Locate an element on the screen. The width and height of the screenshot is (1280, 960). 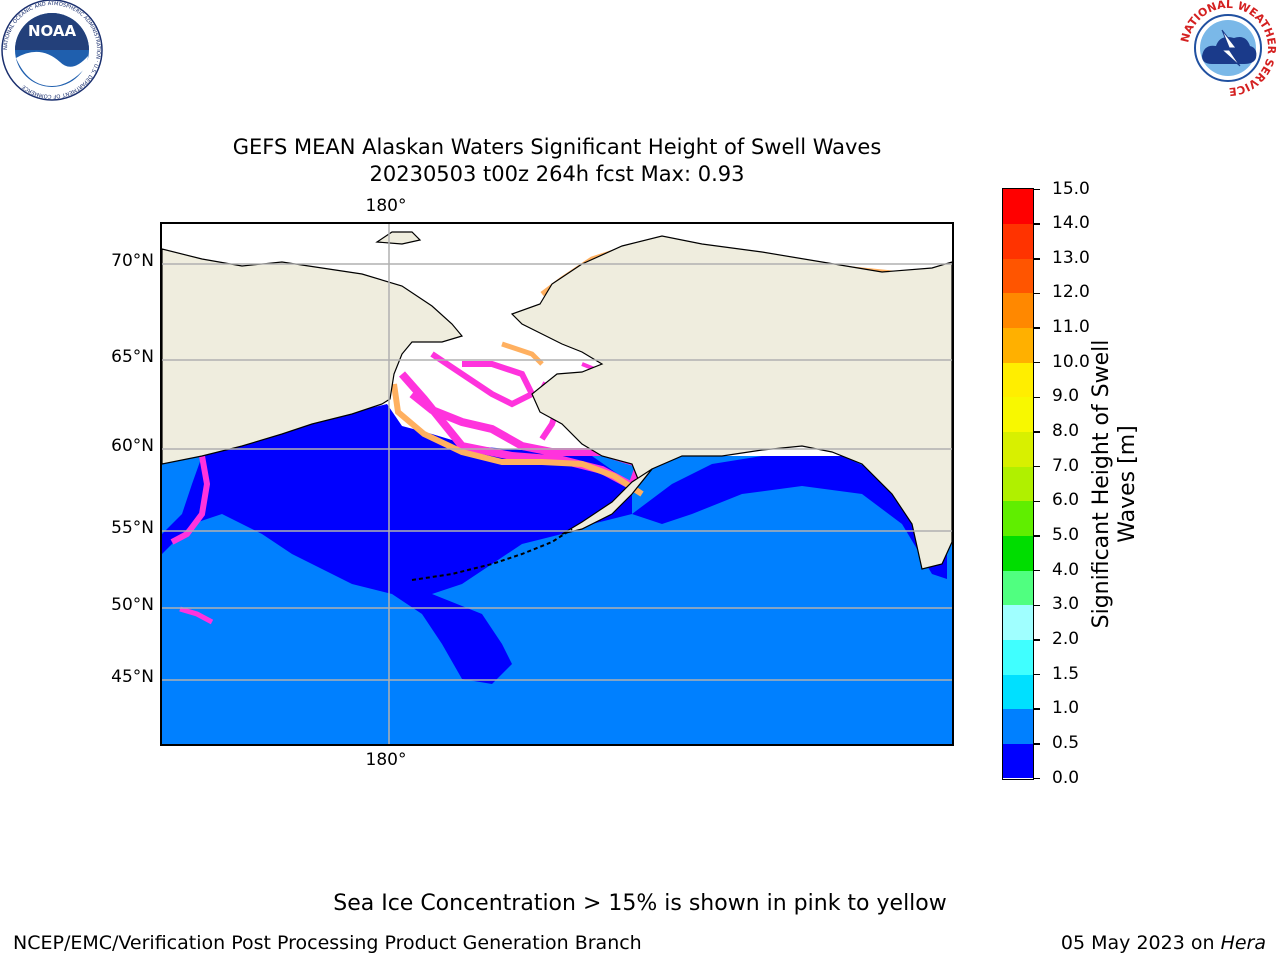
chart-subtitle: 20230503 t00z 264h fcst Max: 0.93 is located at coordinates (557, 174).